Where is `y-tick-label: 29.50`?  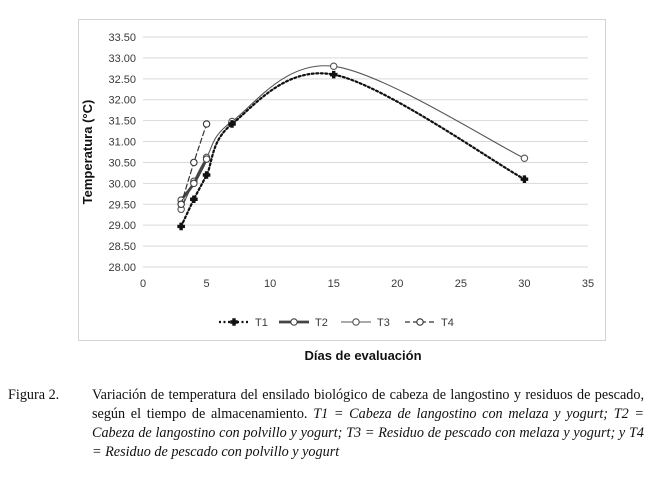 y-tick-label: 29.50 is located at coordinates (122, 205).